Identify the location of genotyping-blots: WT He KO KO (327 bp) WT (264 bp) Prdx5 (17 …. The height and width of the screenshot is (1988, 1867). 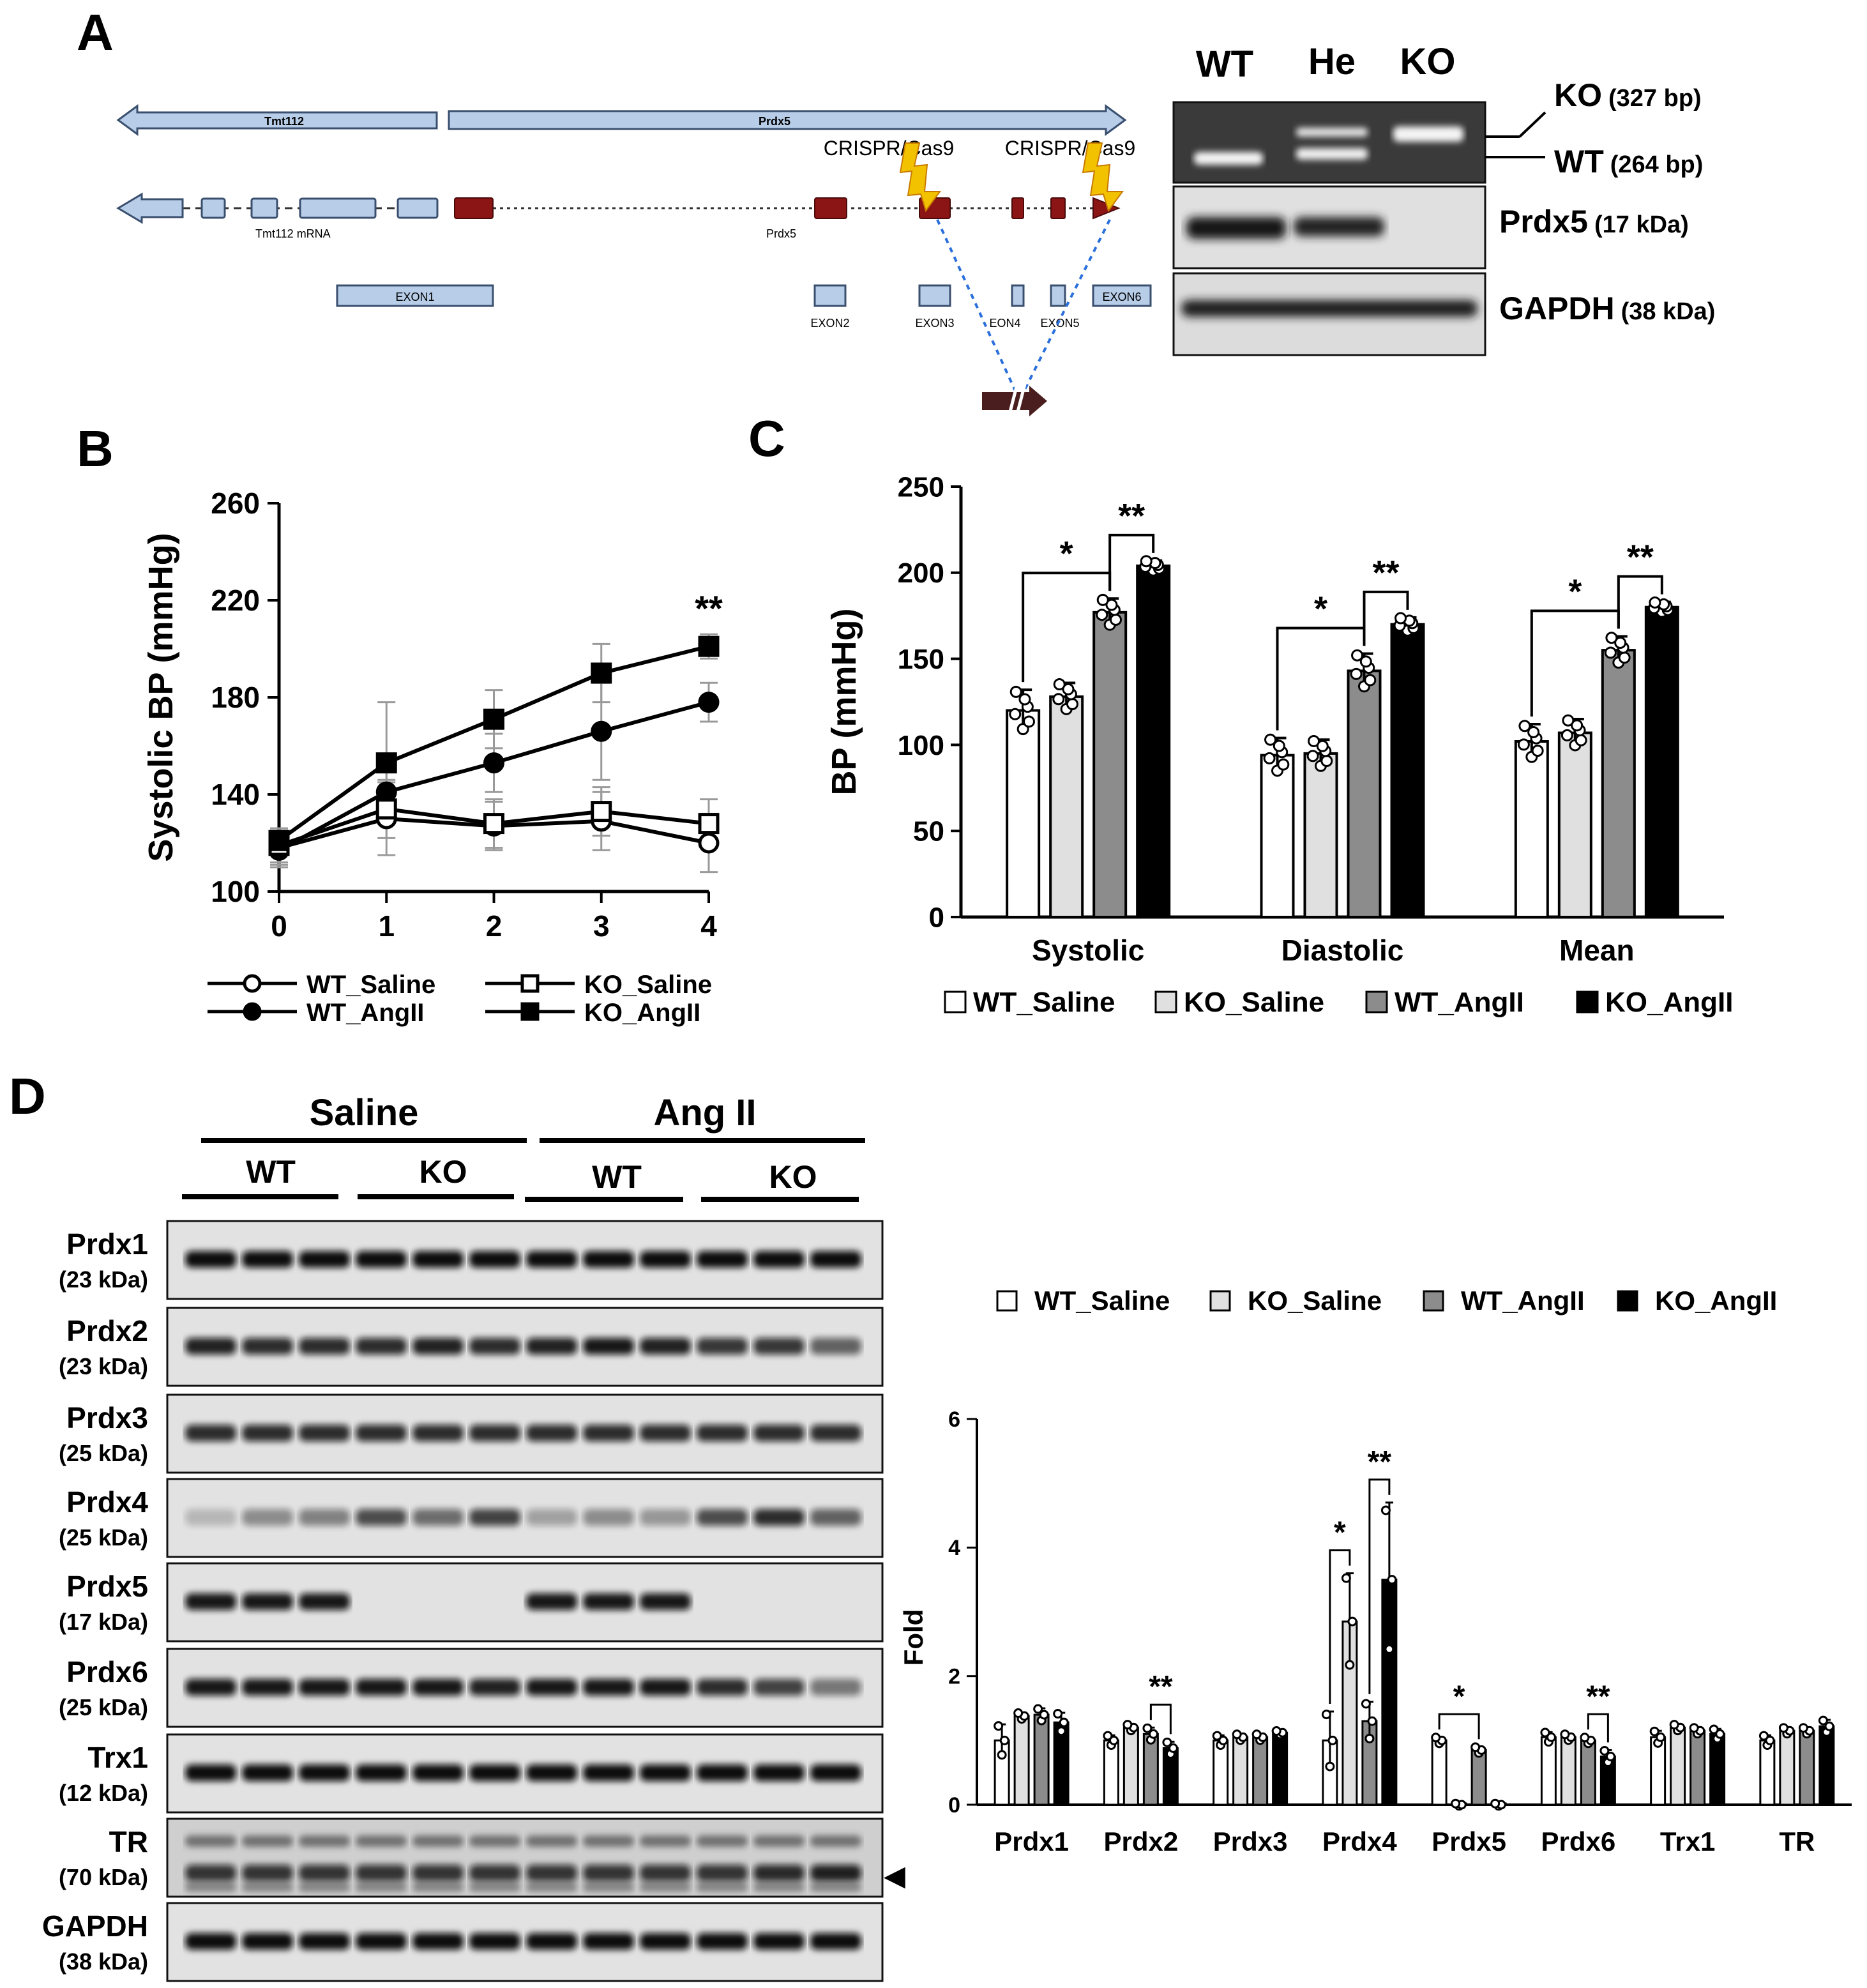
(1444, 199).